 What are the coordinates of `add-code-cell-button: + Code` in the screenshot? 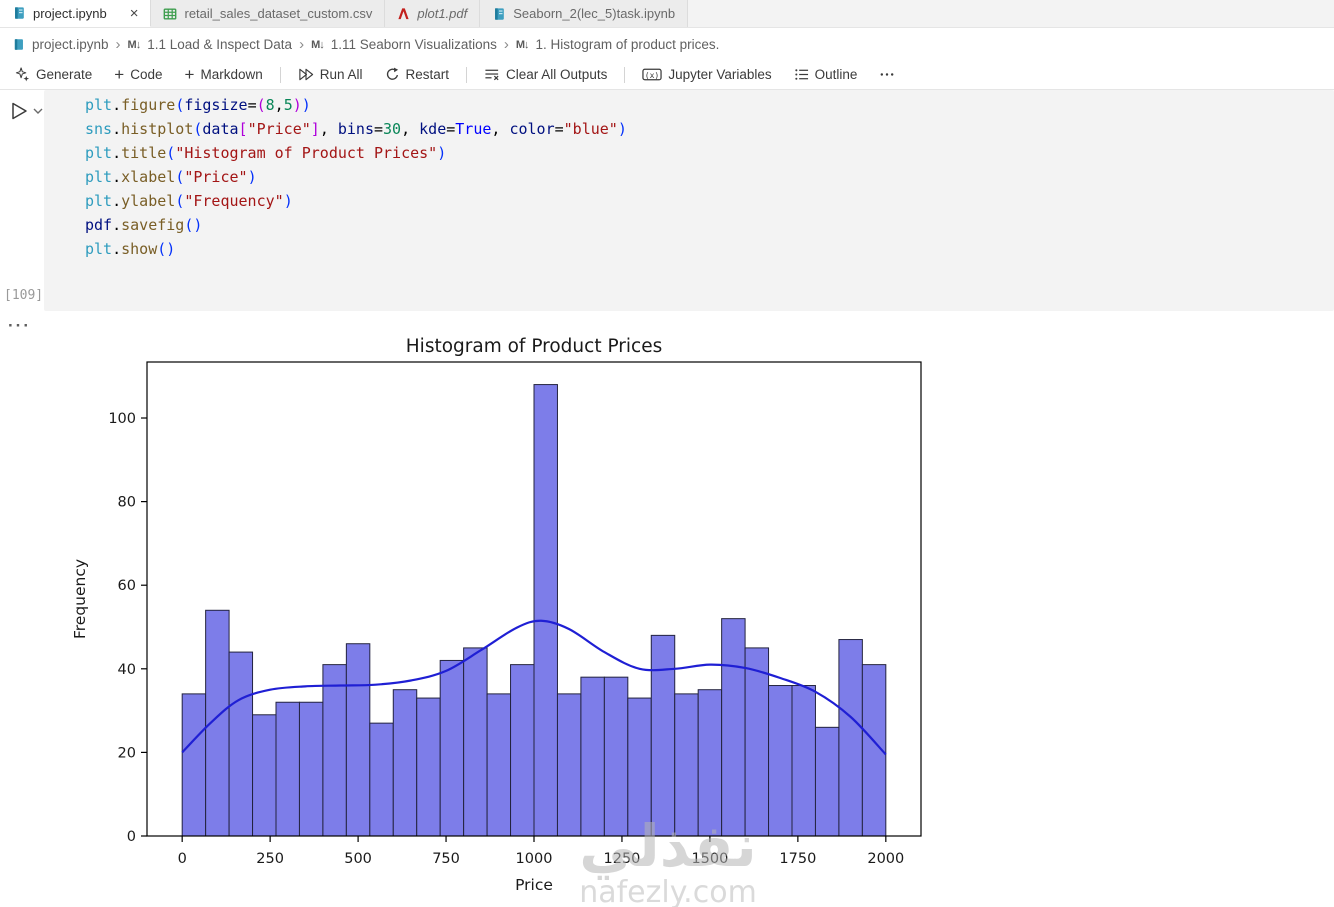 It's located at (138, 74).